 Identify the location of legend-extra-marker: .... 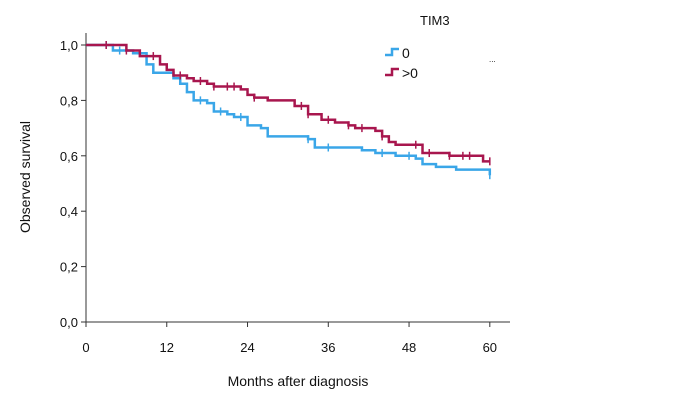
(492, 59).